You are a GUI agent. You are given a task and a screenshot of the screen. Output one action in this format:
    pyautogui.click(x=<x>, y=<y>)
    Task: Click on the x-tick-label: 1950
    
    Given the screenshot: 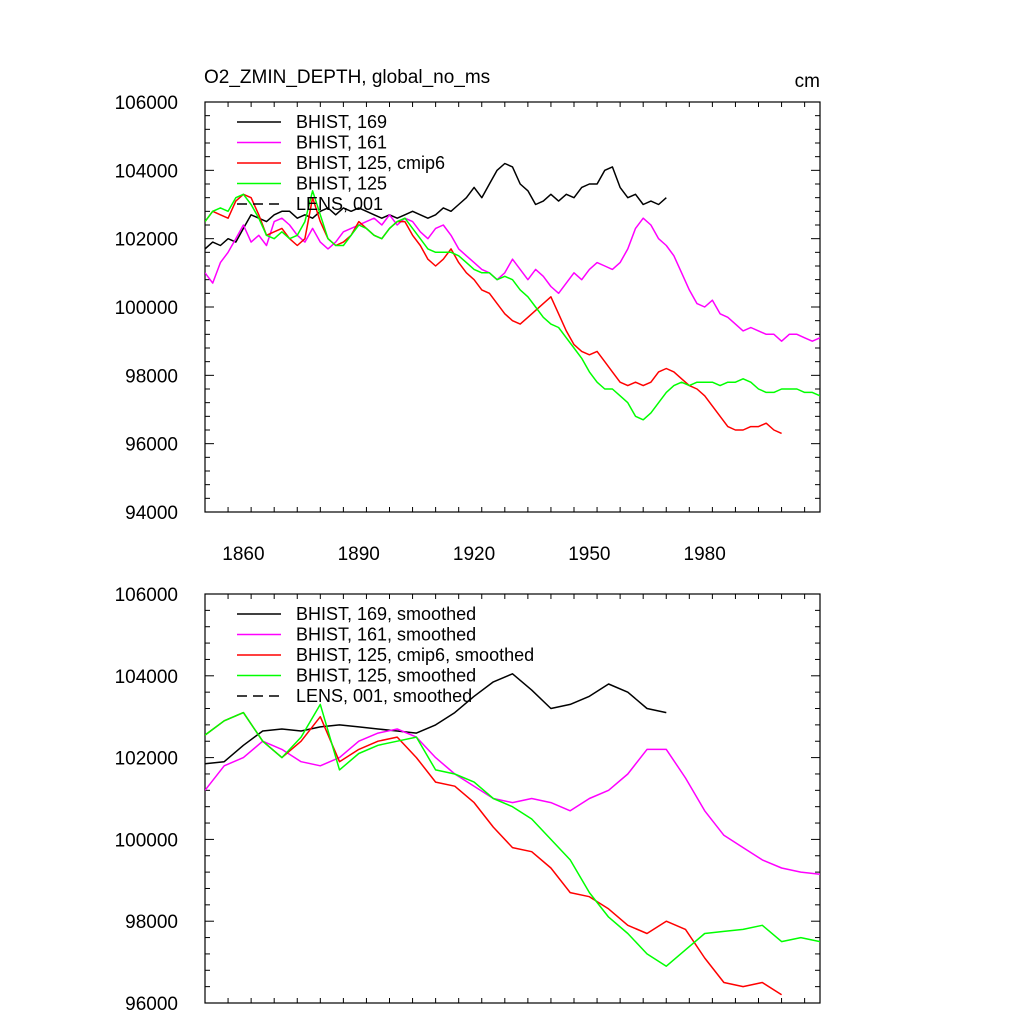 What is the action you would take?
    pyautogui.click(x=589, y=554)
    